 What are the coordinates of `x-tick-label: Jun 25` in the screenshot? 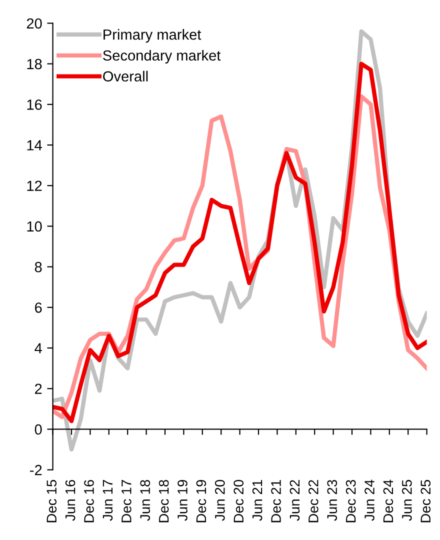 It's located at (407, 500).